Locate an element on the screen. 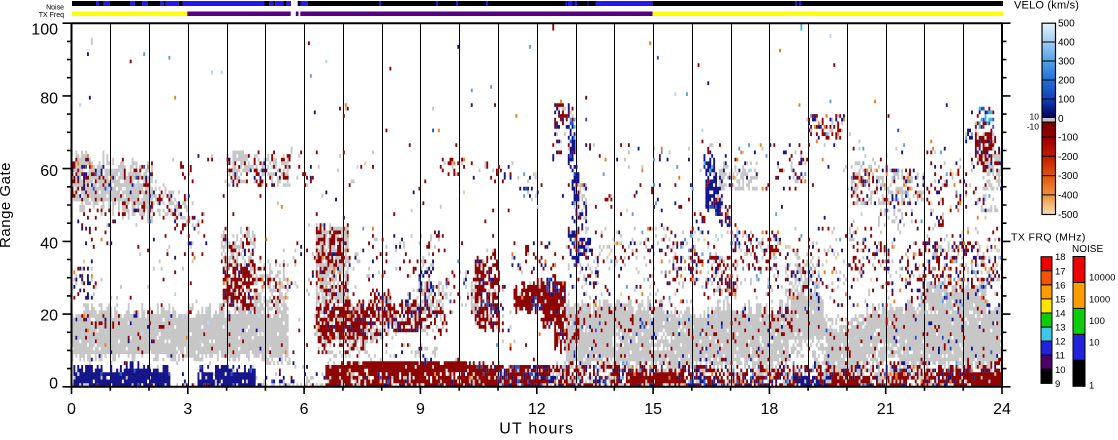 This screenshot has width=1118, height=440. svg-text: 1000 is located at coordinates (1099, 300).